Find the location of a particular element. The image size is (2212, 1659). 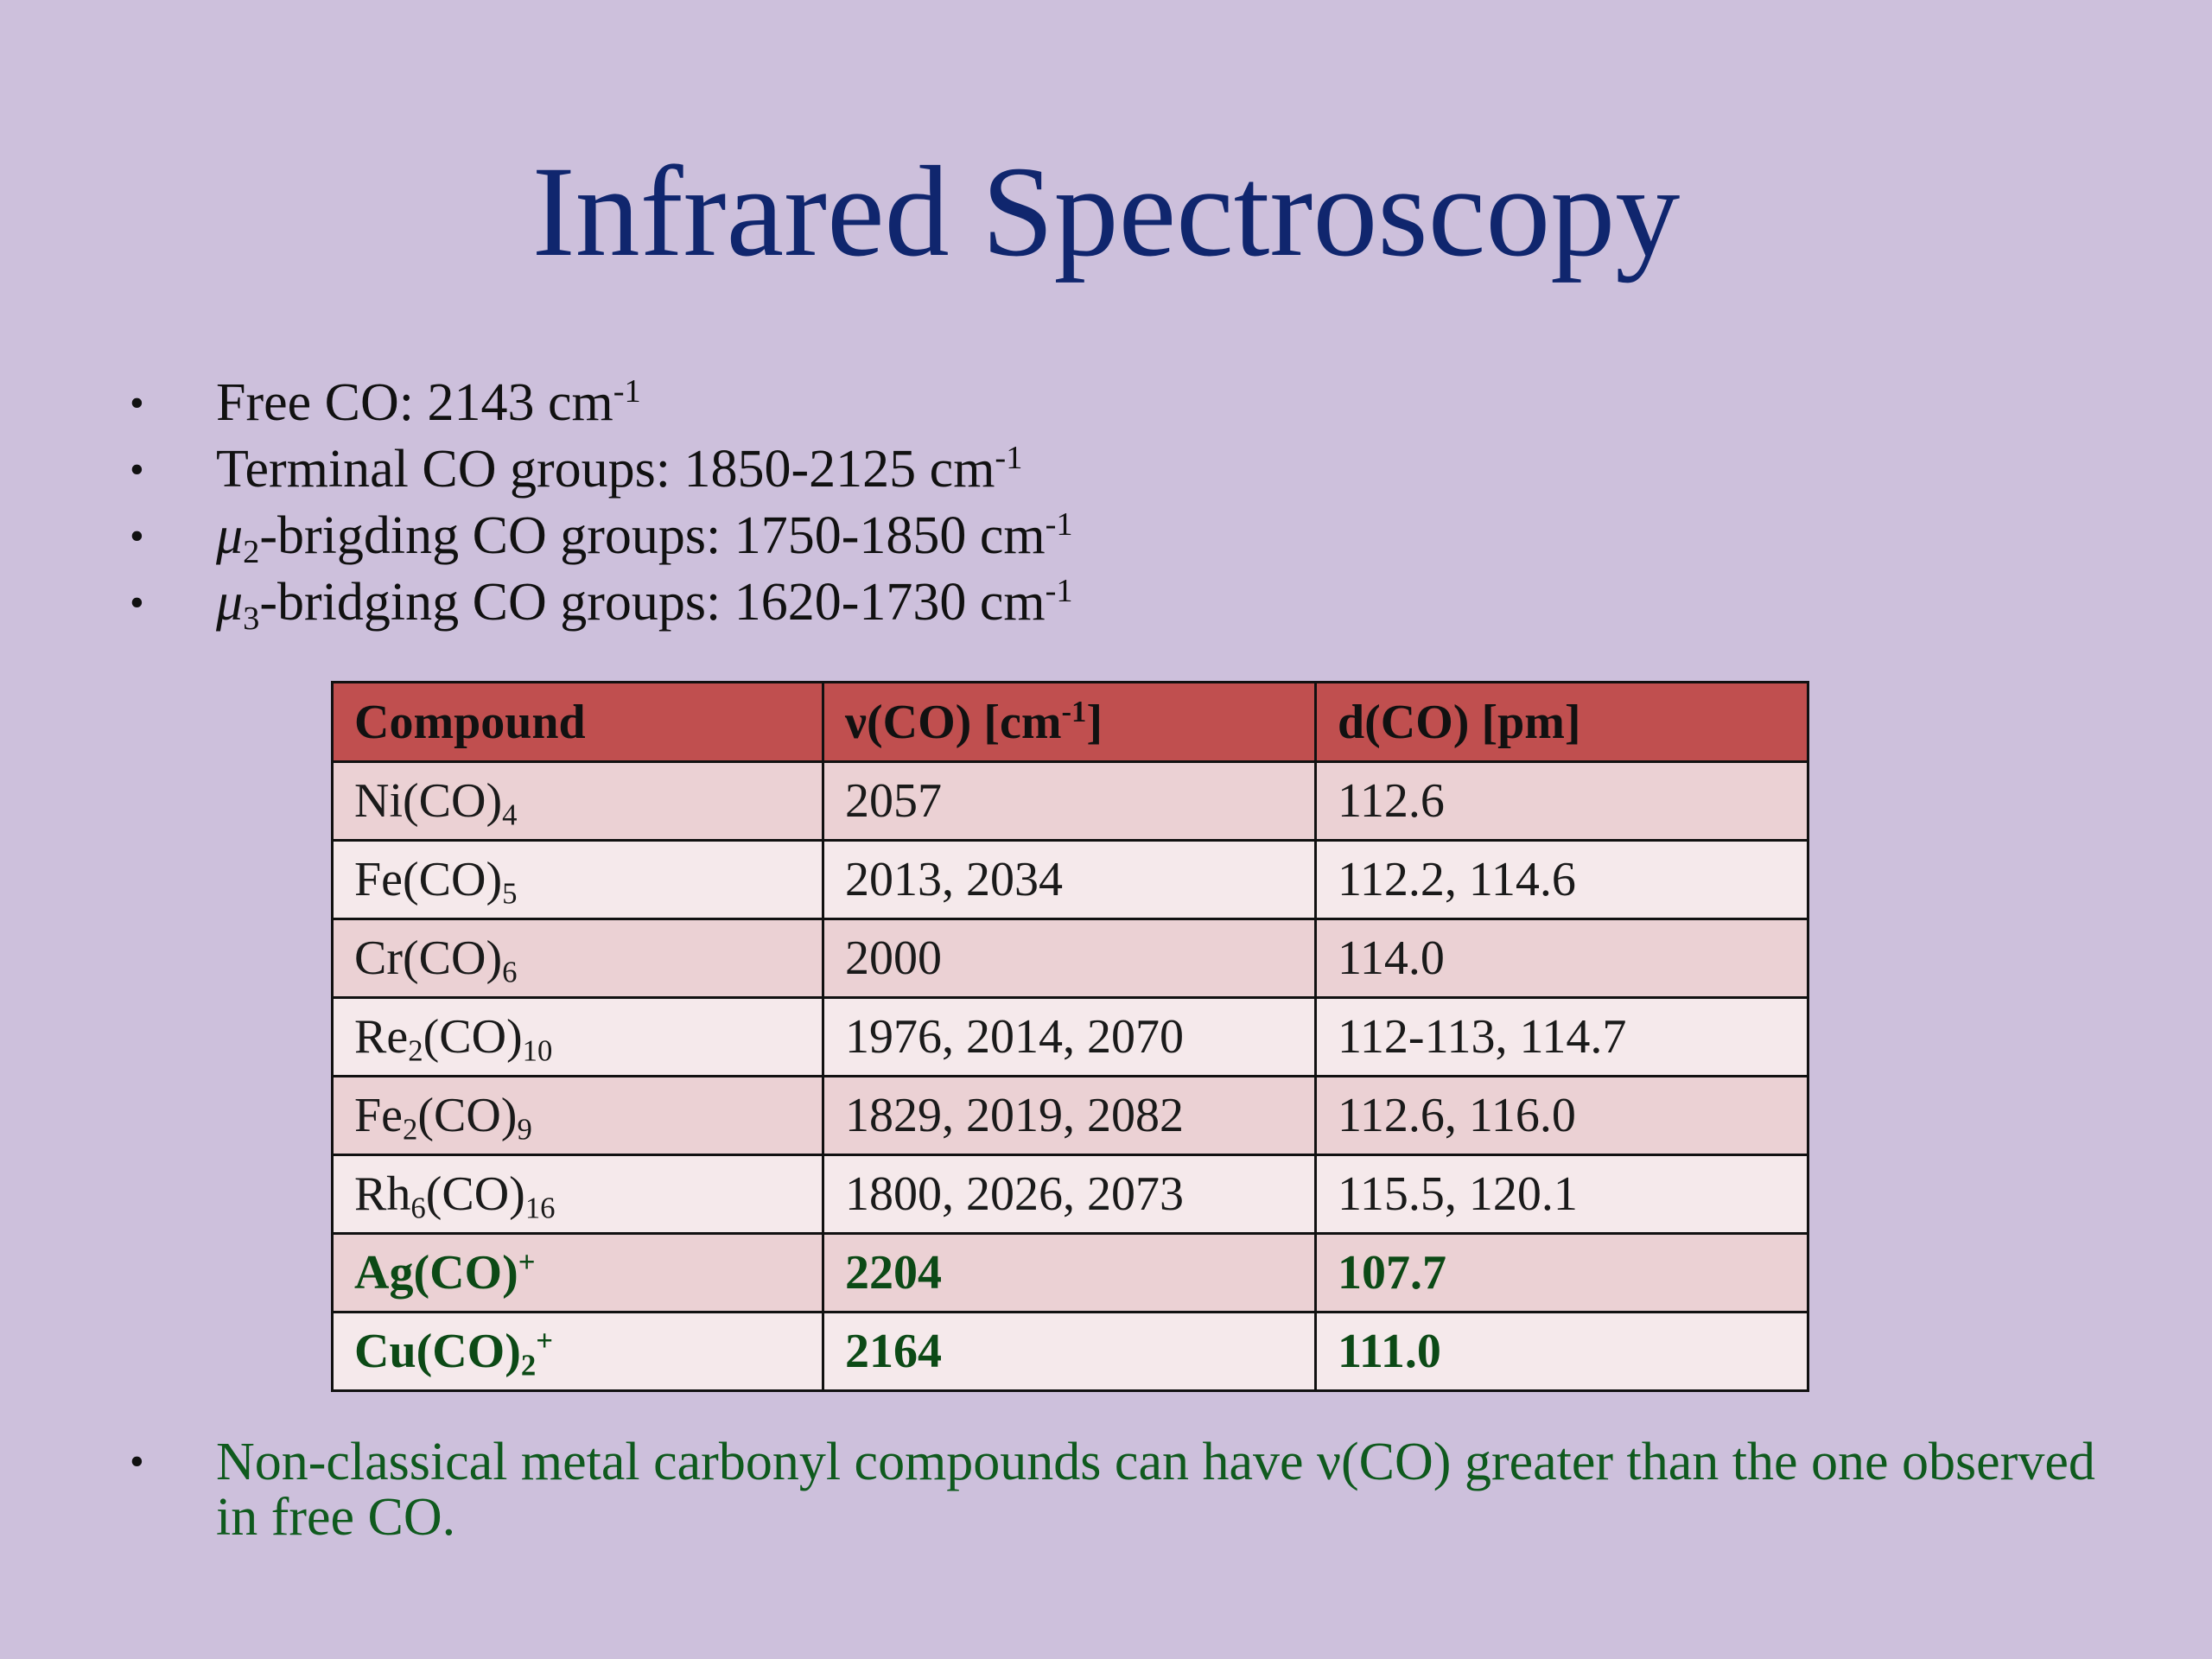

formula-part: Ag(CO) is located at coordinates (436, 1273).